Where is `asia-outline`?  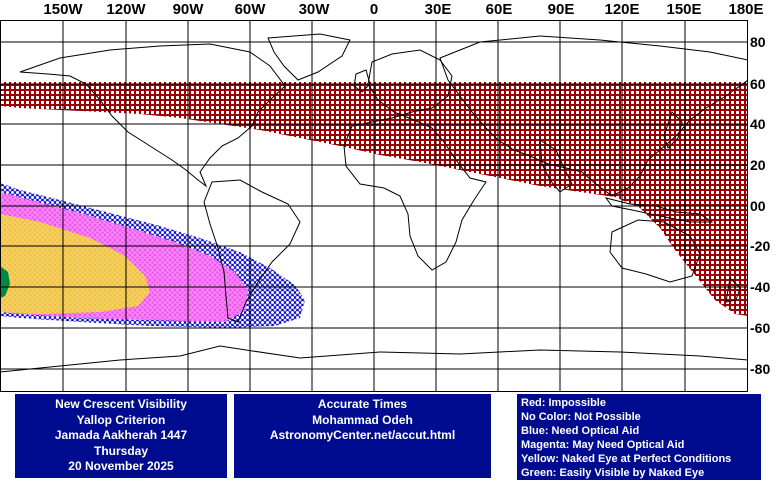 asia-outline is located at coordinates (593, 116).